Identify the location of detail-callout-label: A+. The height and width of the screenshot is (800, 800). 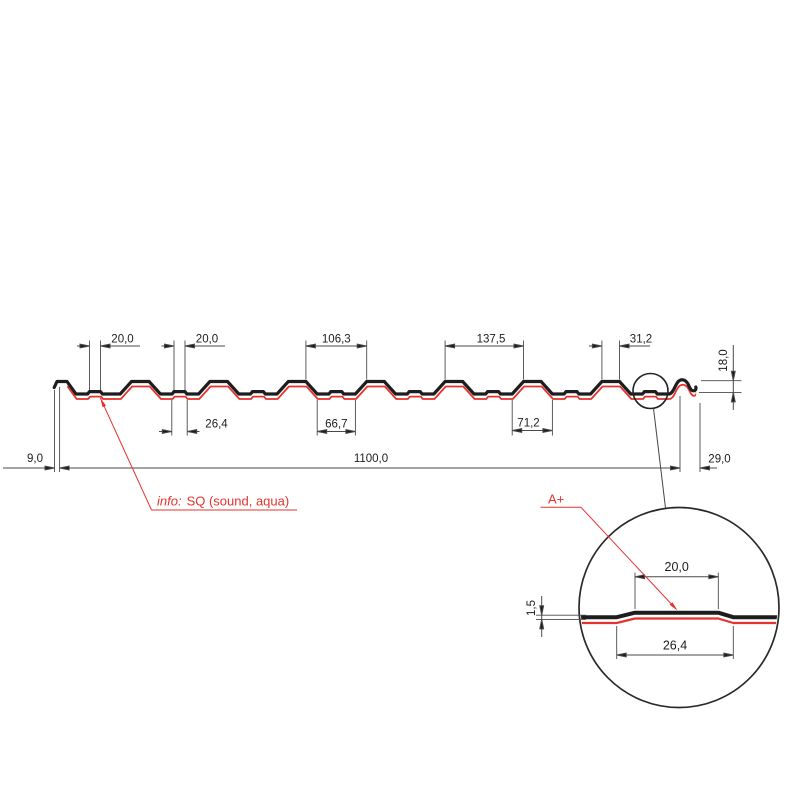
(556, 499).